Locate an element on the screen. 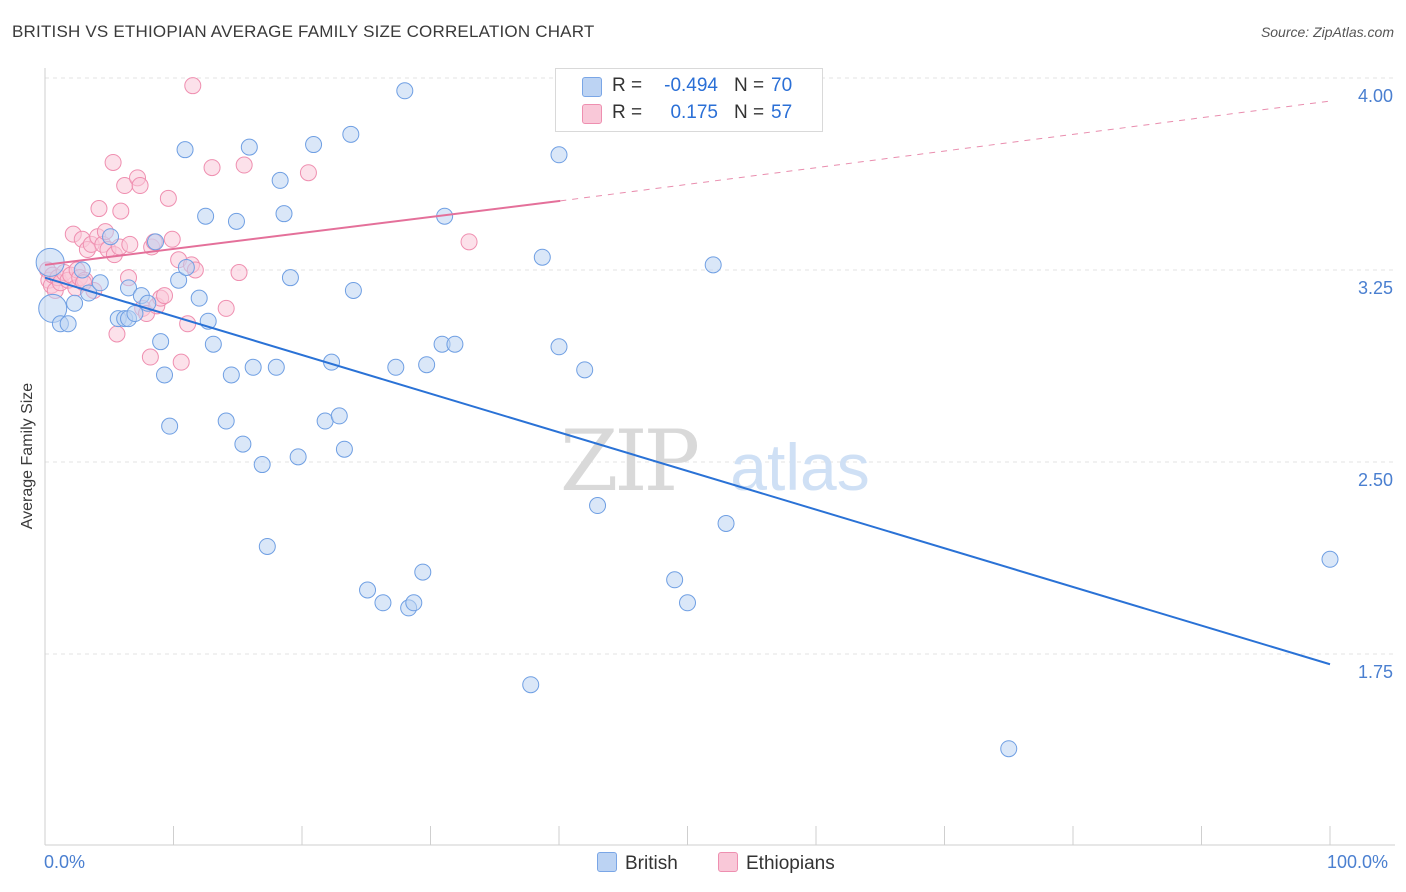 This screenshot has height=892, width=1406. x-tick-label-max: 100.0% is located at coordinates (1358, 862).